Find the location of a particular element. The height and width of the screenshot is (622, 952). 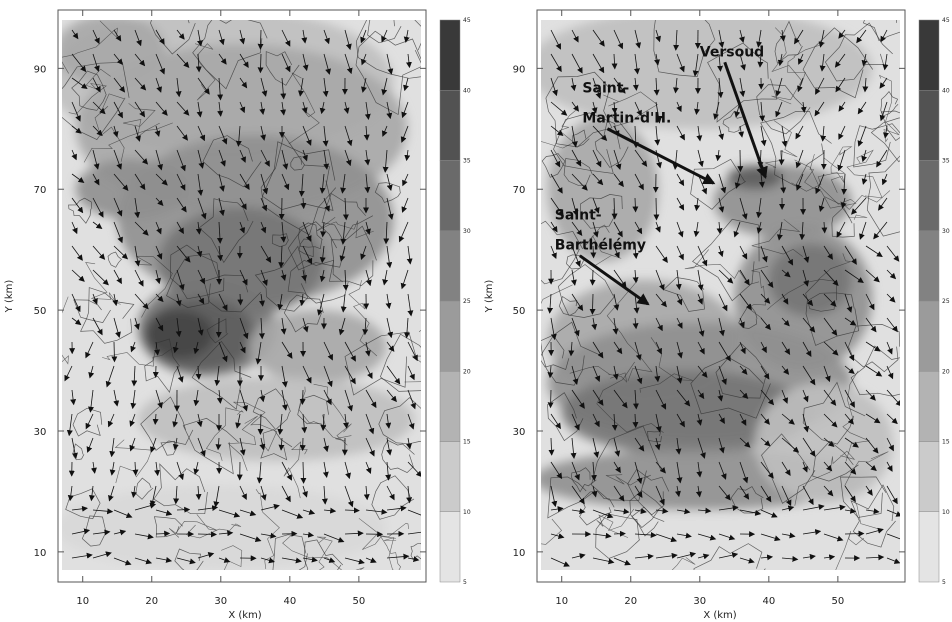

right-y-tick-label: 50 is located at coordinates (519, 311).